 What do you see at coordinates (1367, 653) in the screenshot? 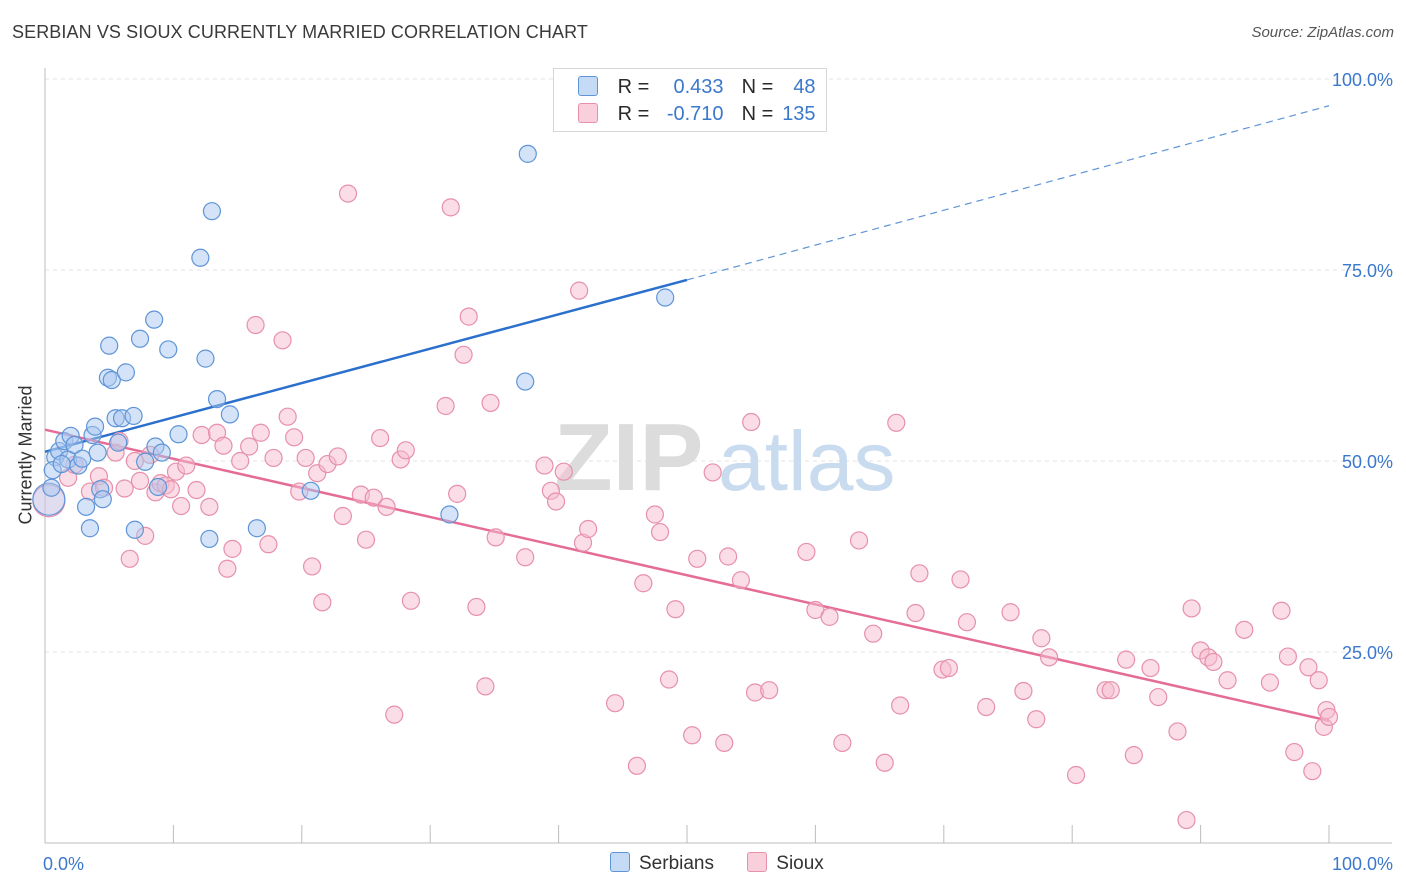
I see `y-tick-label-25: 25.0%` at bounding box center [1367, 653].